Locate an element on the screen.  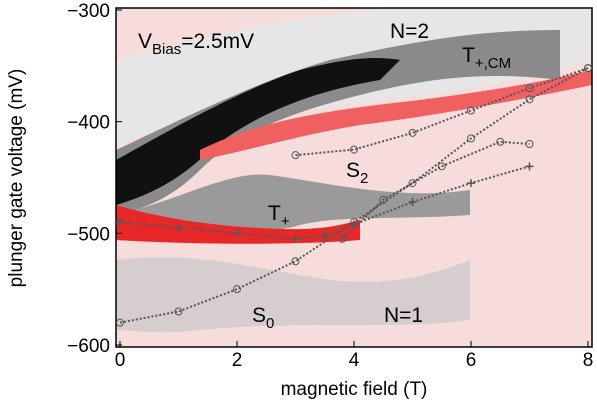
annotation: N=1 is located at coordinates (403, 315).